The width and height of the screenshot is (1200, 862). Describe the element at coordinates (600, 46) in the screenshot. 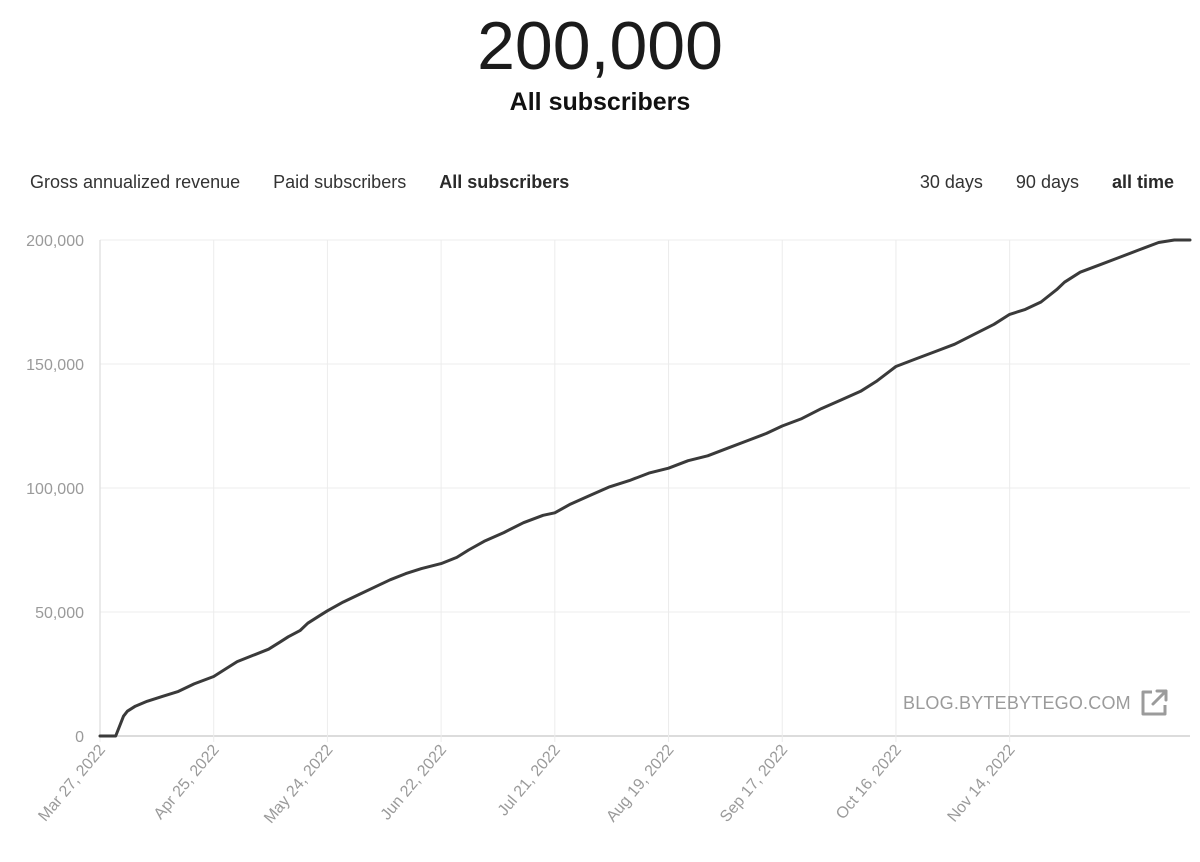

I see `total-subscribers-value: 200,000` at that location.